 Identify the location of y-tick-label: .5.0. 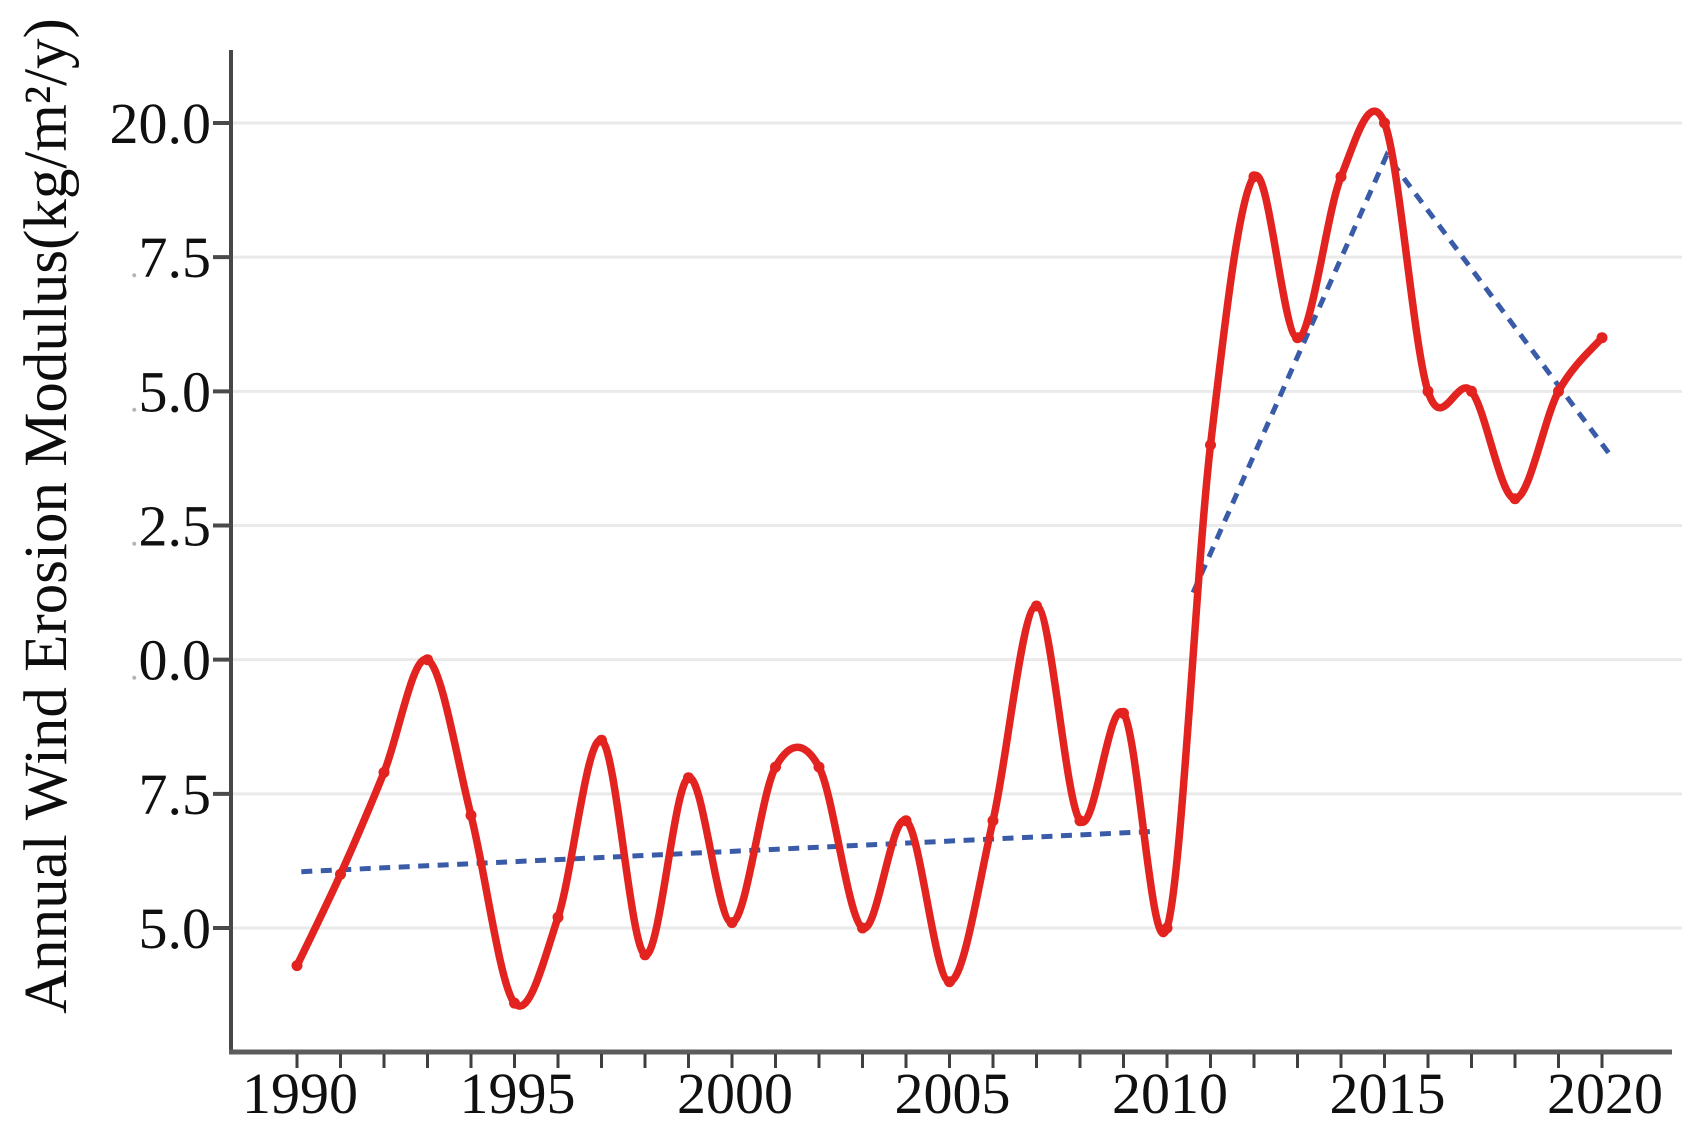
(170, 391).